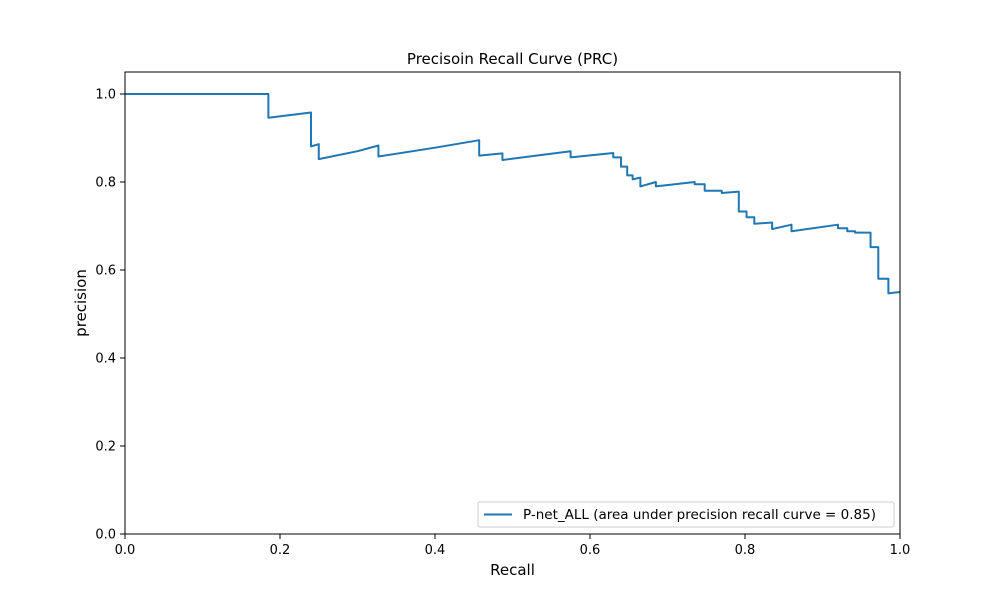  I want to click on y-axis-ticks: 0.0 0.2 0.4 0.6 0.8 1.0, so click(110, 315).